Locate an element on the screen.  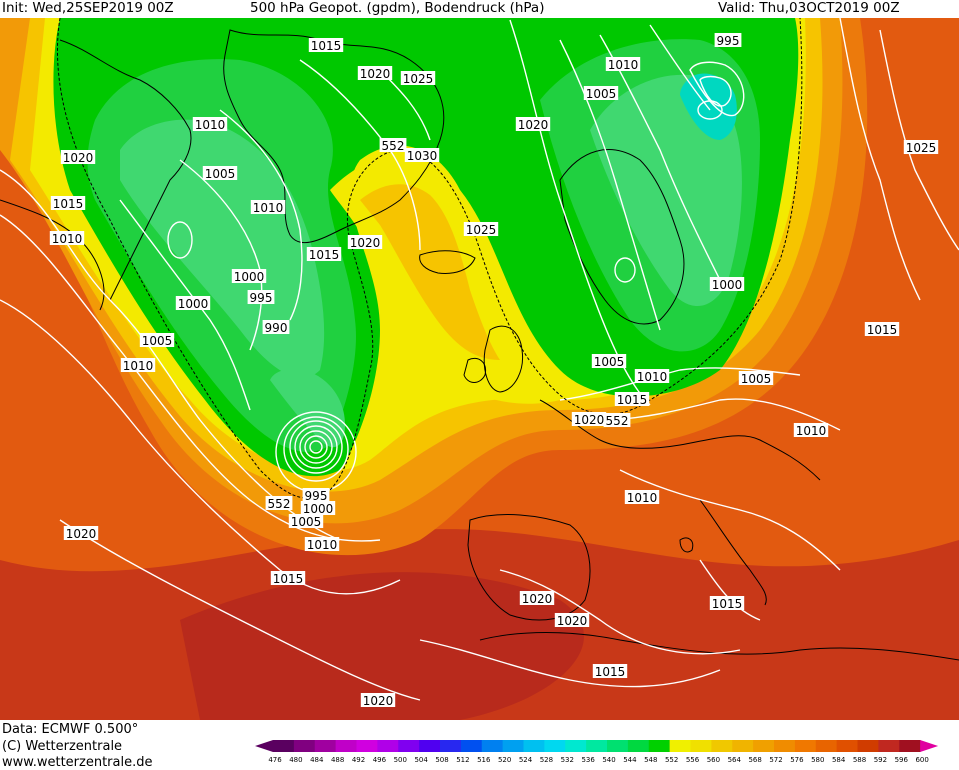
scale-tick-label: 484 is located at coordinates (317, 760).